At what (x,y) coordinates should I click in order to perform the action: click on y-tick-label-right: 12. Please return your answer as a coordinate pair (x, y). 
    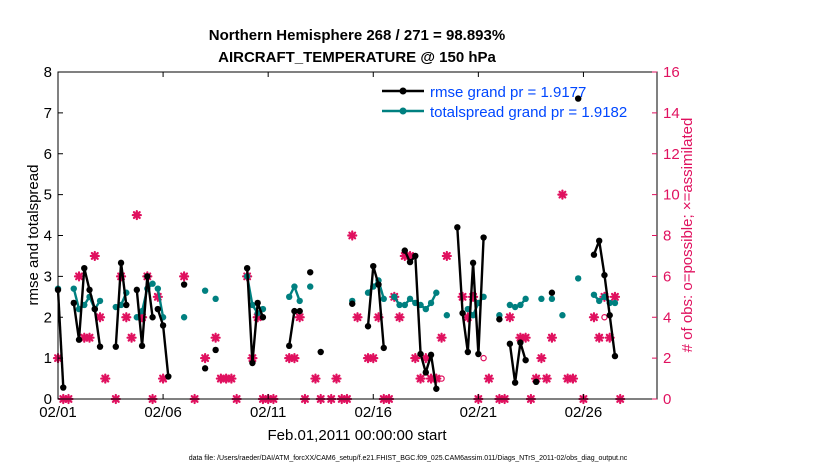
    Looking at the image, I should click on (671, 154).